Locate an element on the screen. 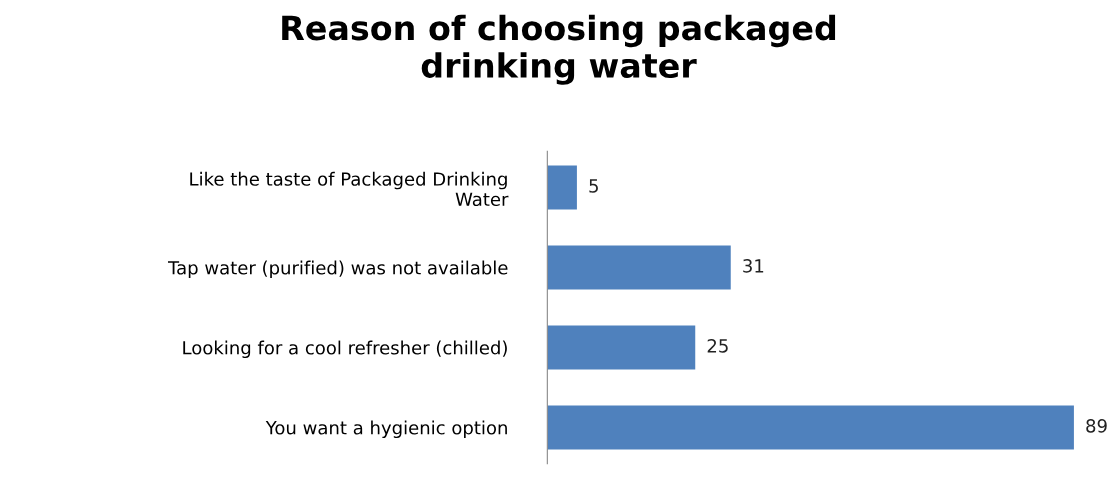 This screenshot has width=1117, height=488. data-label: 5 is located at coordinates (593, 186).